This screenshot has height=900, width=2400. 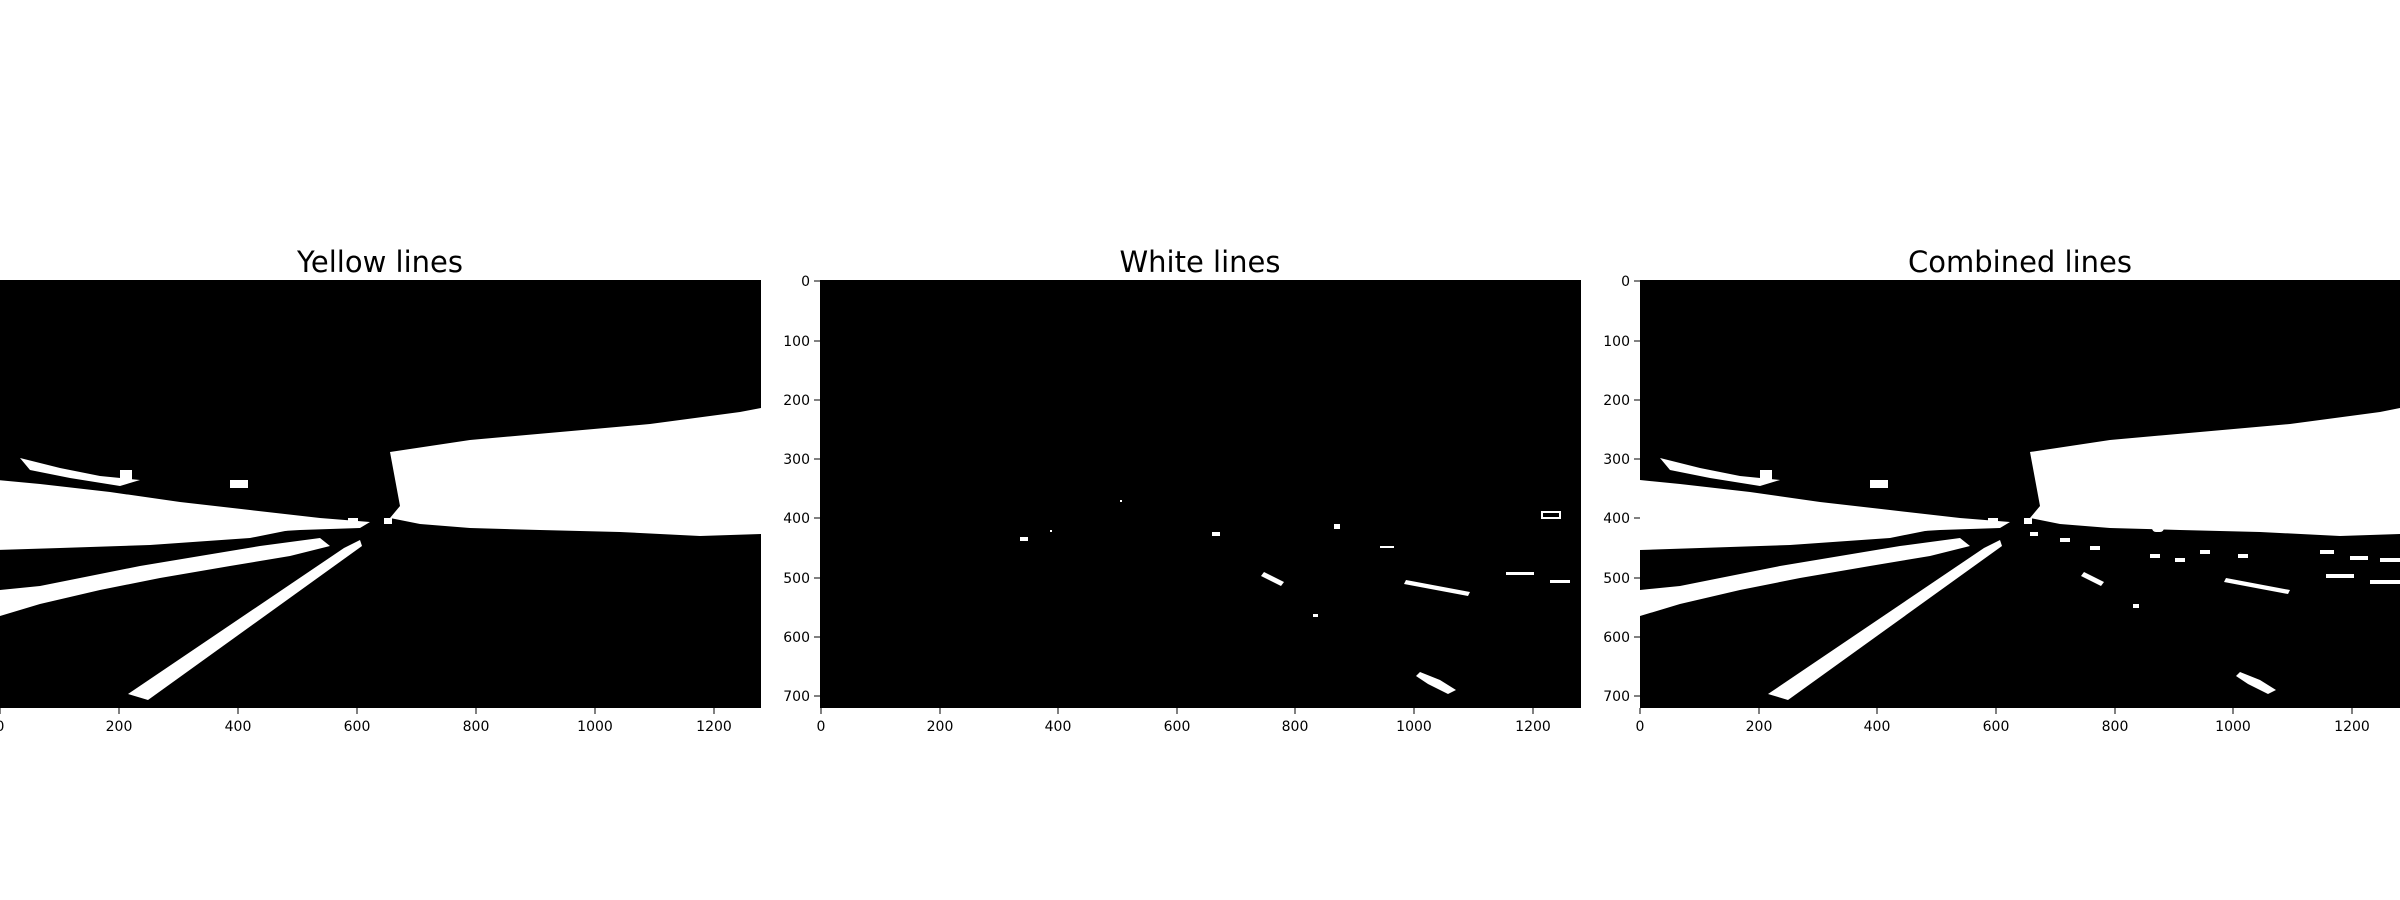 What do you see at coordinates (1200, 262) in the screenshot?
I see `panel-title: White lines` at bounding box center [1200, 262].